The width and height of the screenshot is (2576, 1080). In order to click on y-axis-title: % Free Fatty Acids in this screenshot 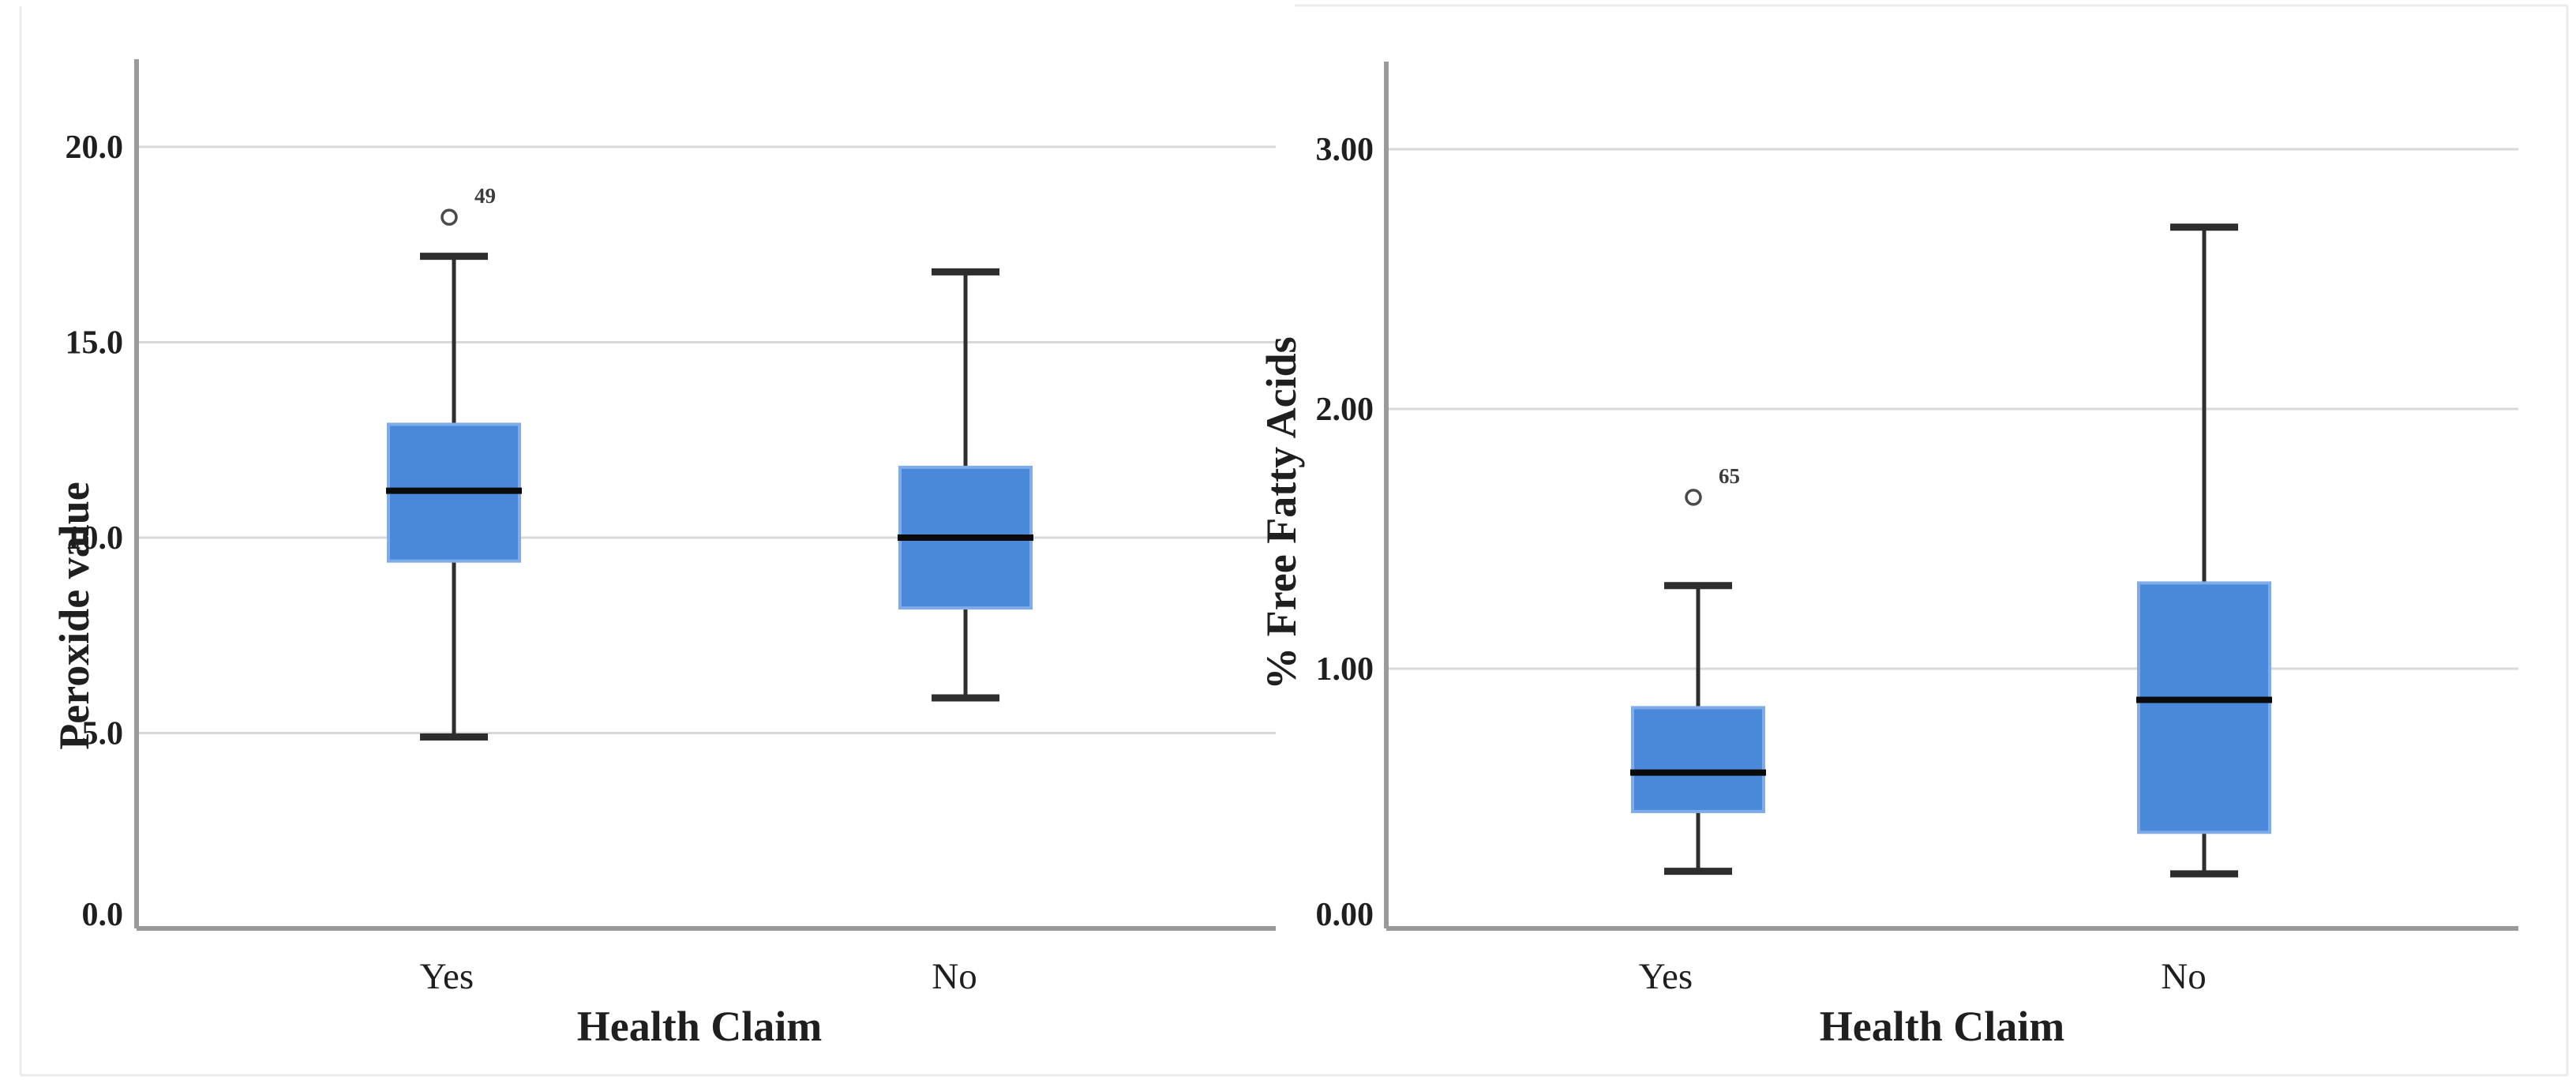, I will do `click(1281, 512)`.